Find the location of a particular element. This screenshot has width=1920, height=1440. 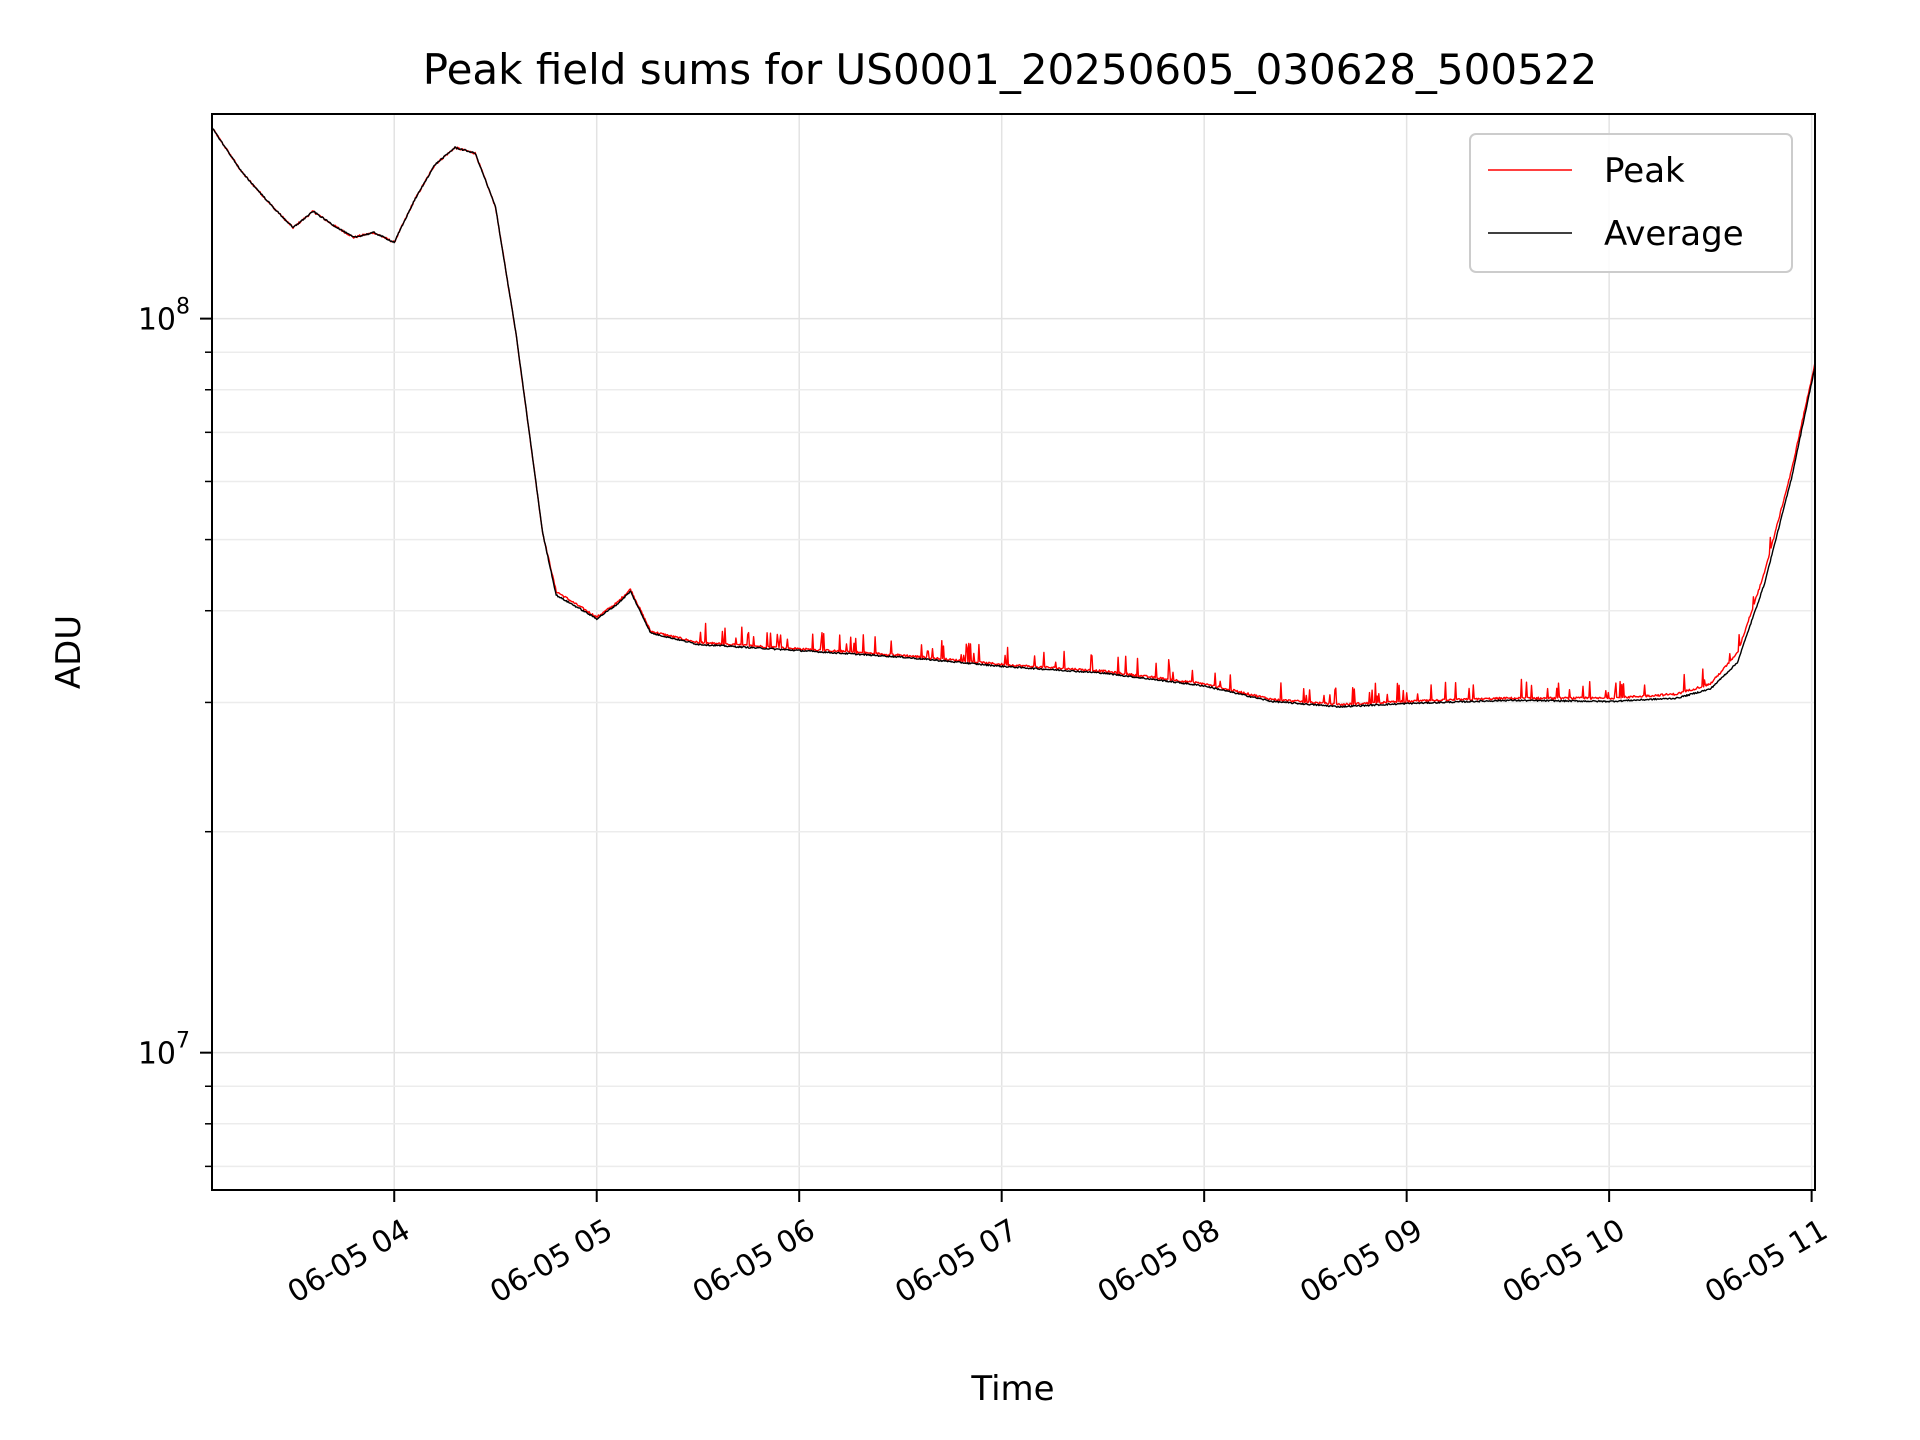

y-tick-label: 10⁷ is located at coordinates (164, 1050).